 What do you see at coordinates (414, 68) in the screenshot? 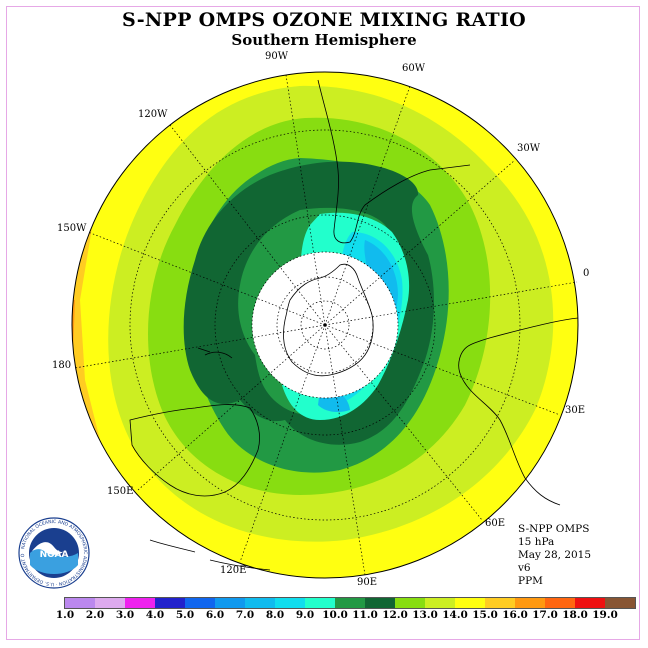
I see `longitude-label-60w: 60W` at bounding box center [414, 68].